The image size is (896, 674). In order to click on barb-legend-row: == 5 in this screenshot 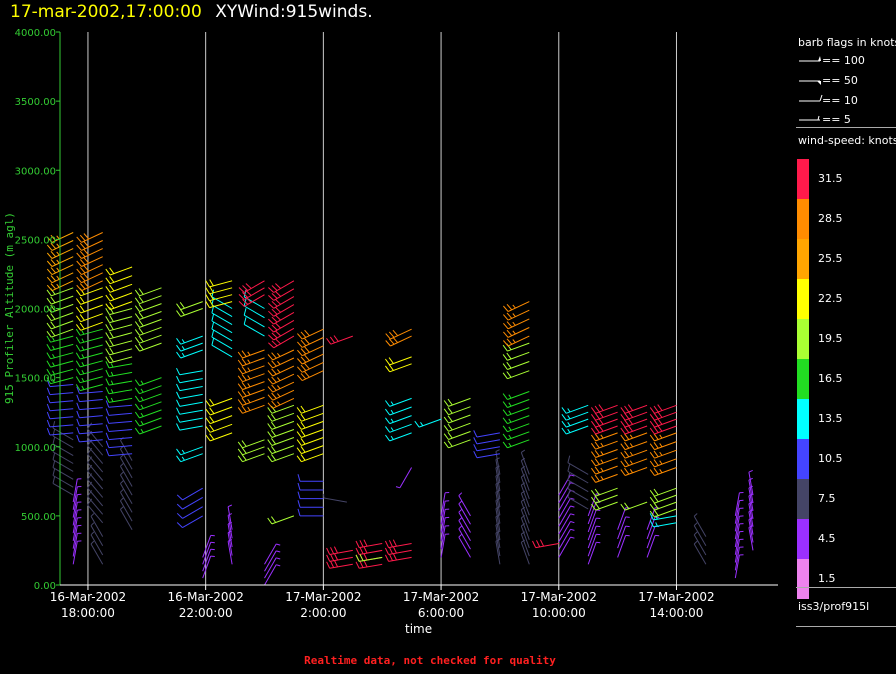, I will do `click(846, 120)`.